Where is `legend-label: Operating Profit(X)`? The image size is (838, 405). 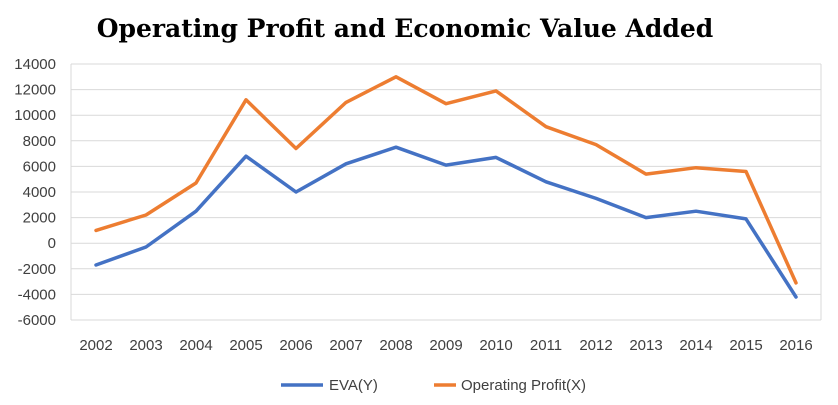
legend-label: Operating Profit(X) is located at coordinates (523, 385).